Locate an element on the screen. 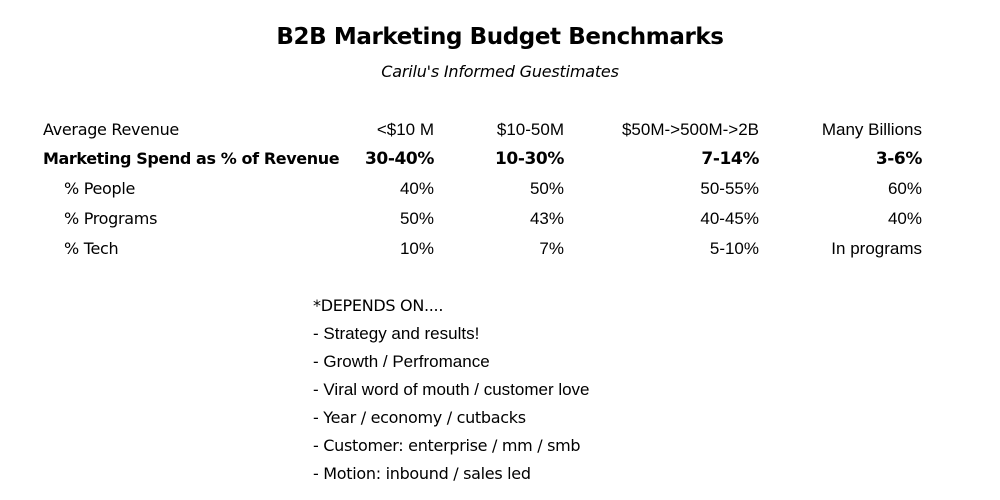 Image resolution: width=1000 pixels, height=500 pixels. list-item: - Customer: enterprise / mm / smb is located at coordinates (447, 445).